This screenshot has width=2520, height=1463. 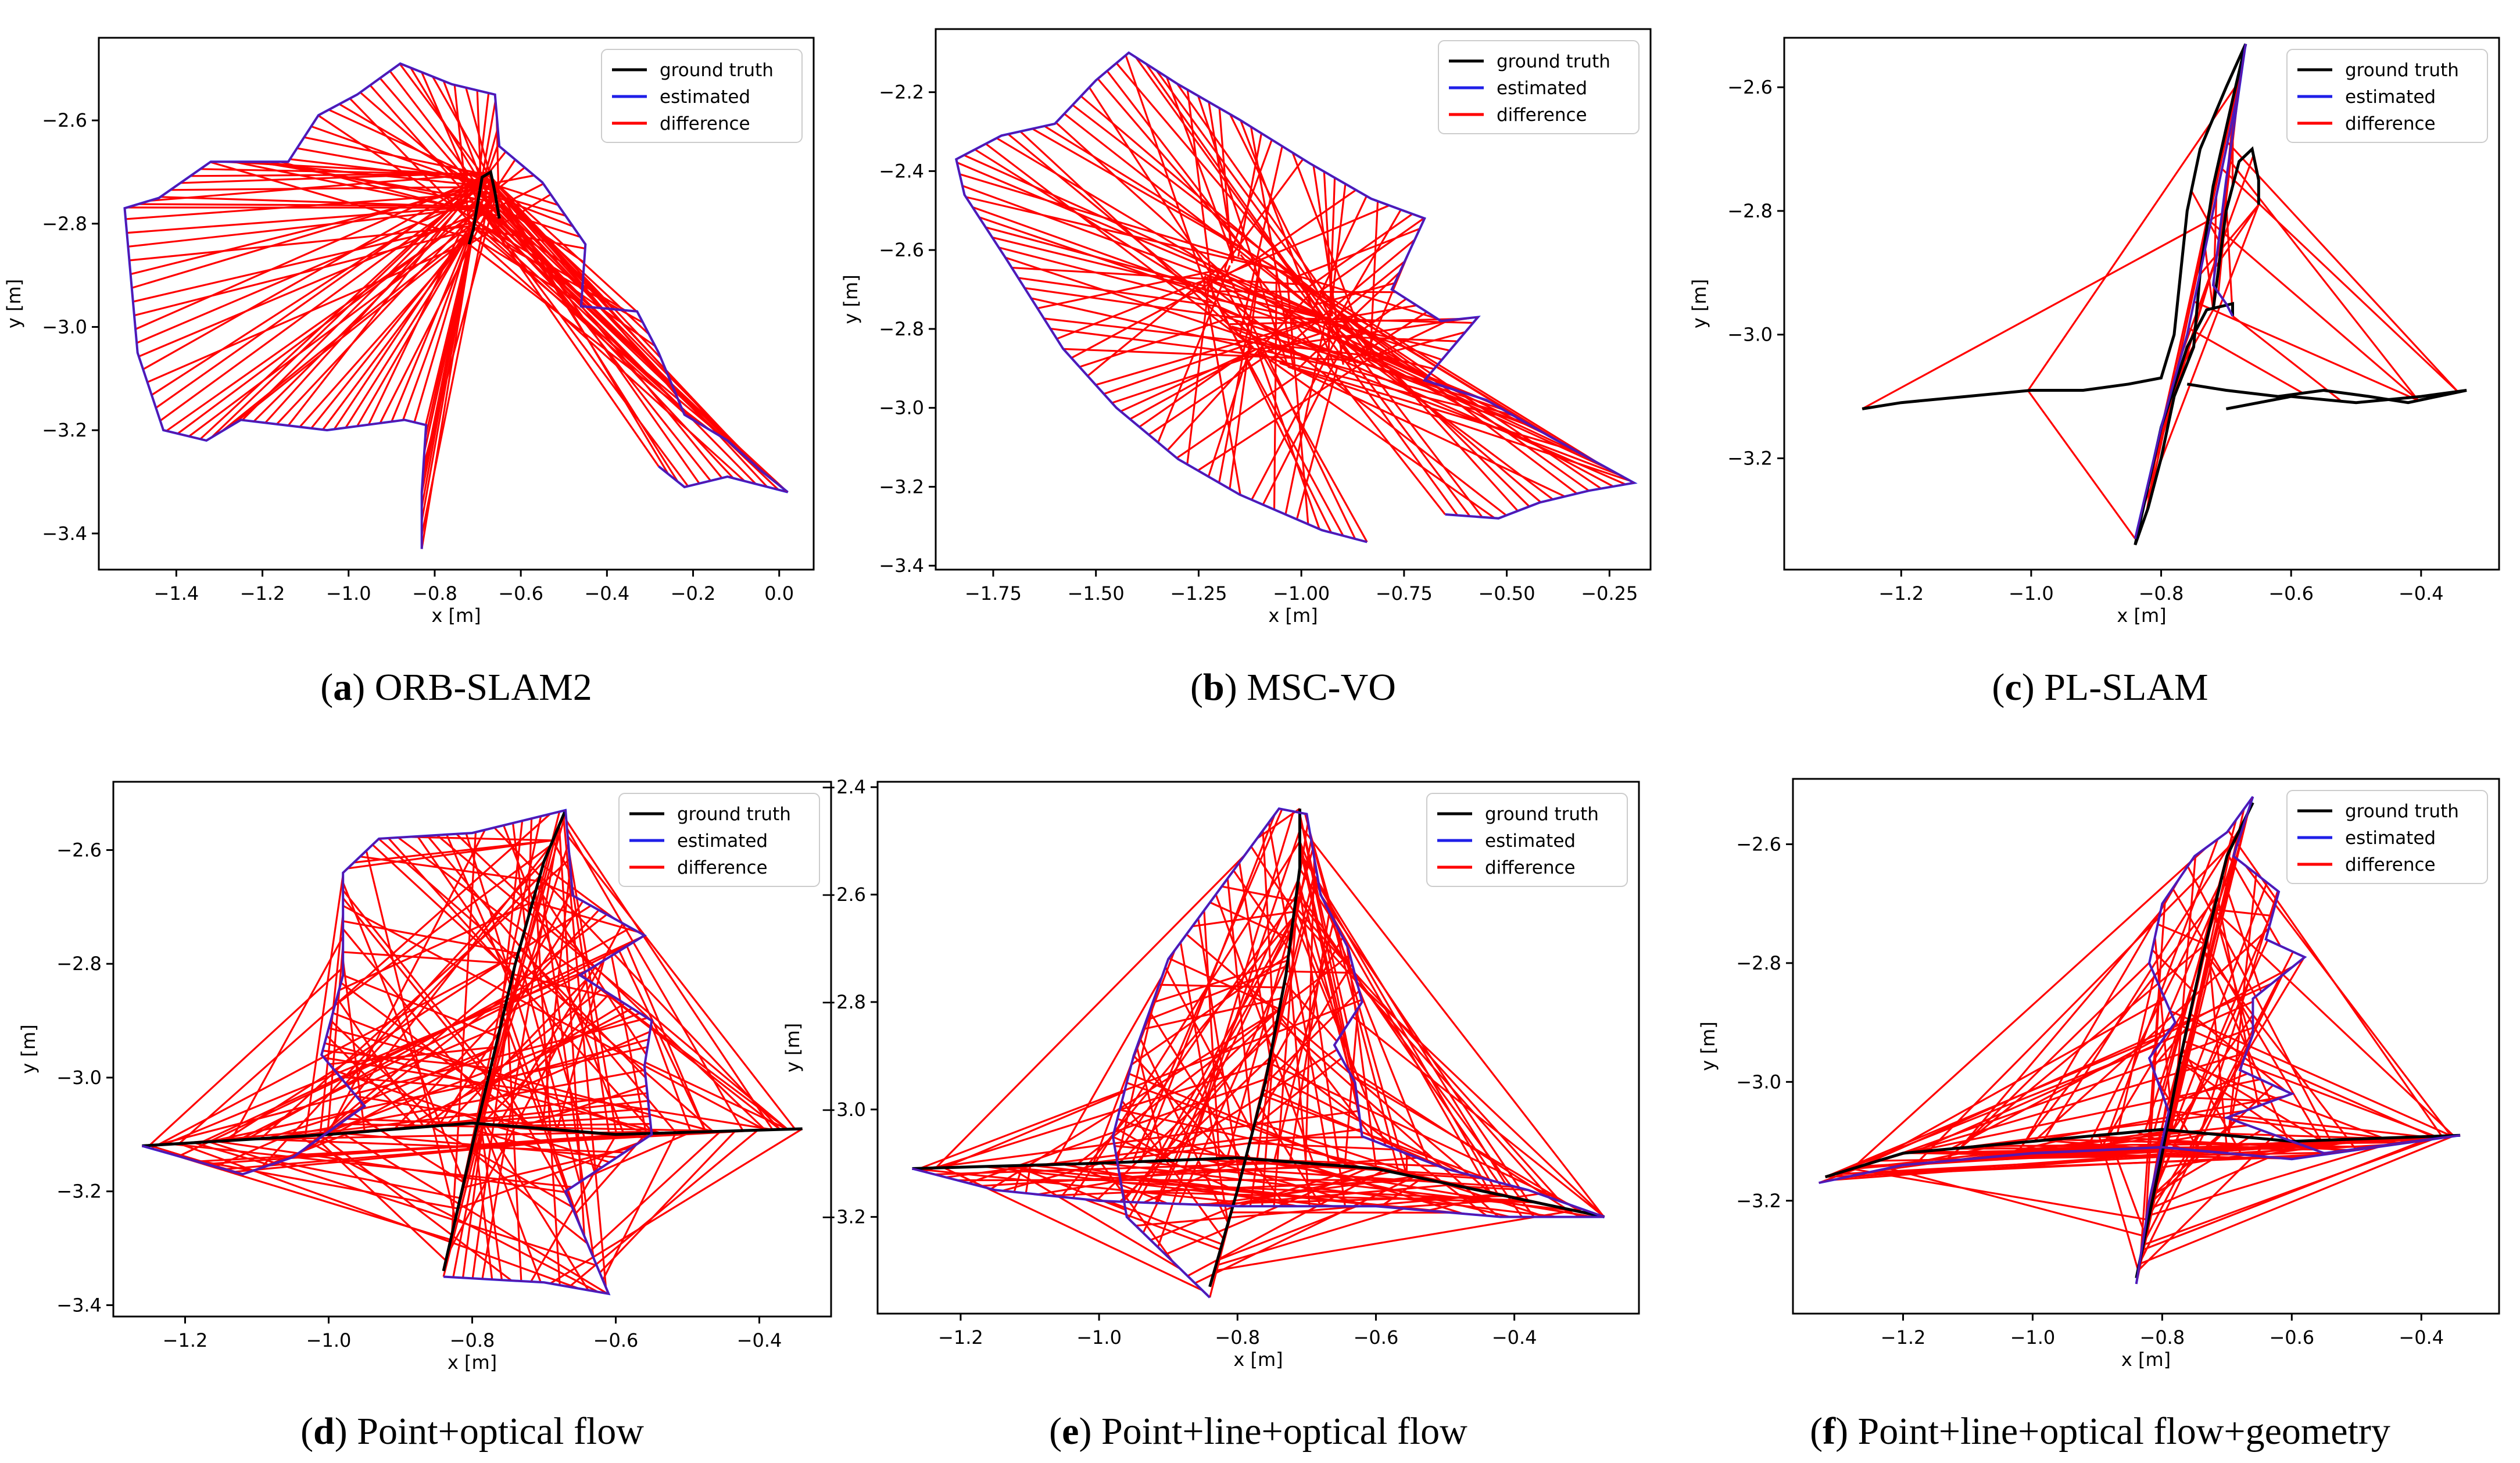 What do you see at coordinates (1099, 1337) in the screenshot?
I see `x-tick-label: −1.0` at bounding box center [1099, 1337].